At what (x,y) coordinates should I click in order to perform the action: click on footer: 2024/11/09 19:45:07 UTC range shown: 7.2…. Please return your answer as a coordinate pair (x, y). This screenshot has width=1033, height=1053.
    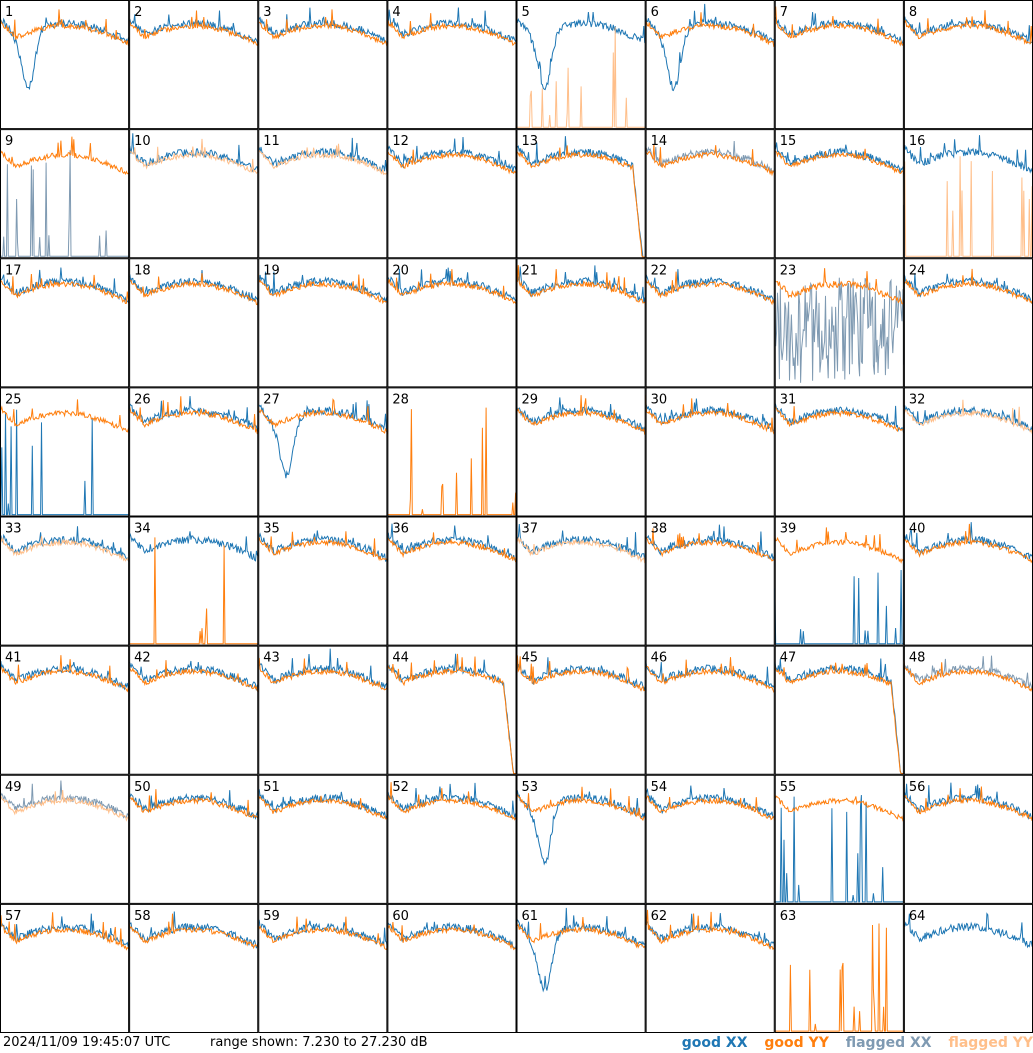
    Looking at the image, I should click on (516, 1043).